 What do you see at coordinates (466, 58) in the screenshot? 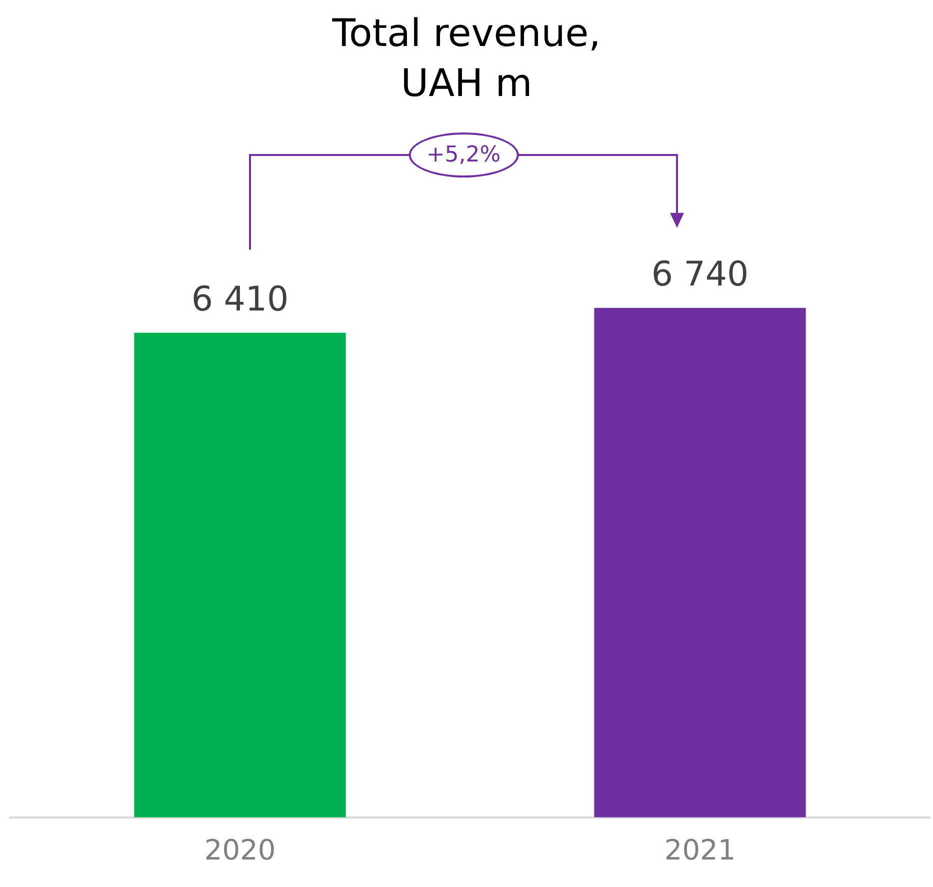
I see `chart-title: Total revenue, UAH m` at bounding box center [466, 58].